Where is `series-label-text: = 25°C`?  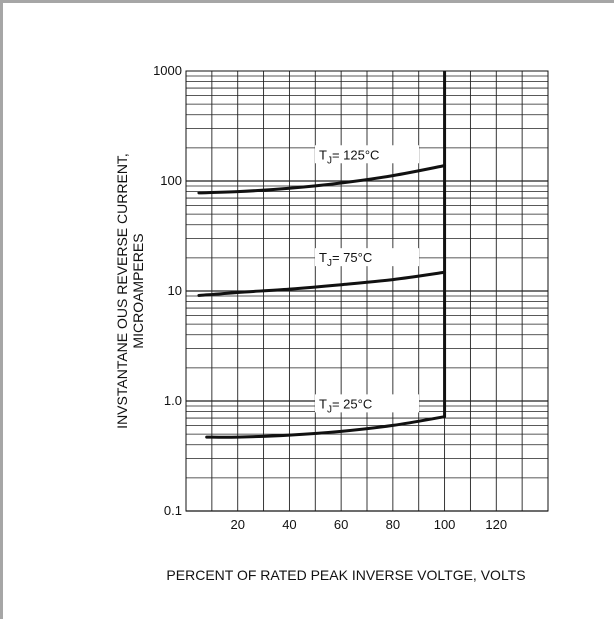 series-label-text: = 25°C is located at coordinates (352, 403).